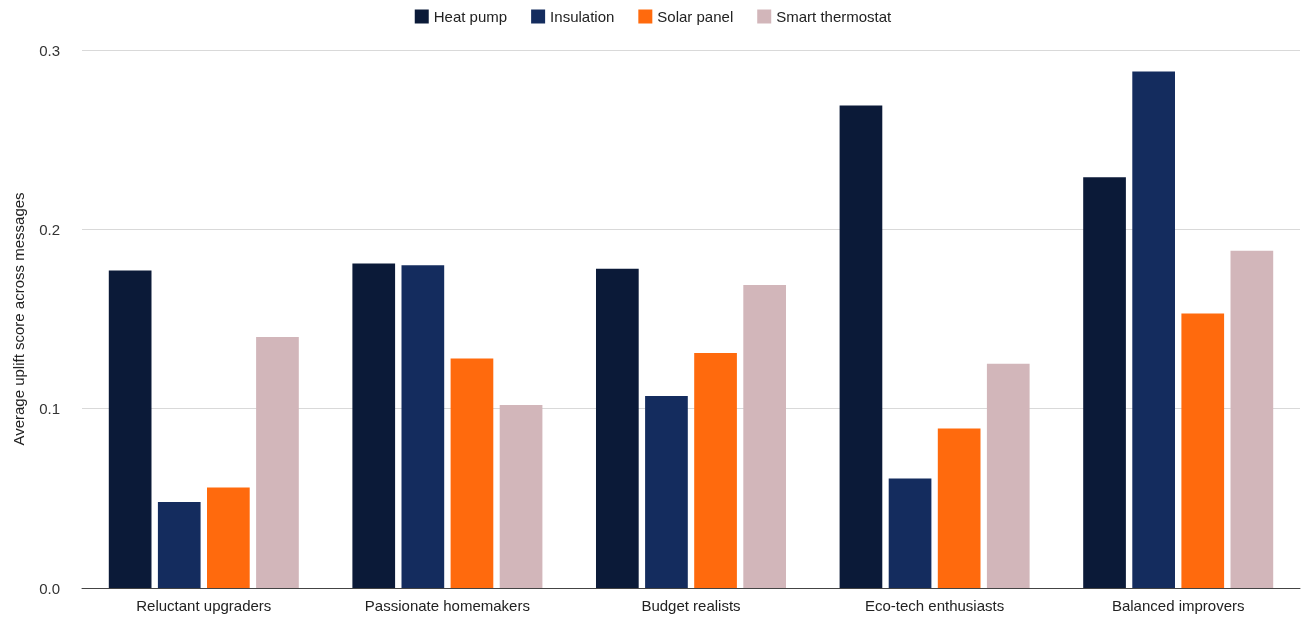 This screenshot has height=622, width=1306. What do you see at coordinates (49, 409) in the screenshot?
I see `y-tick-label: 0.1` at bounding box center [49, 409].